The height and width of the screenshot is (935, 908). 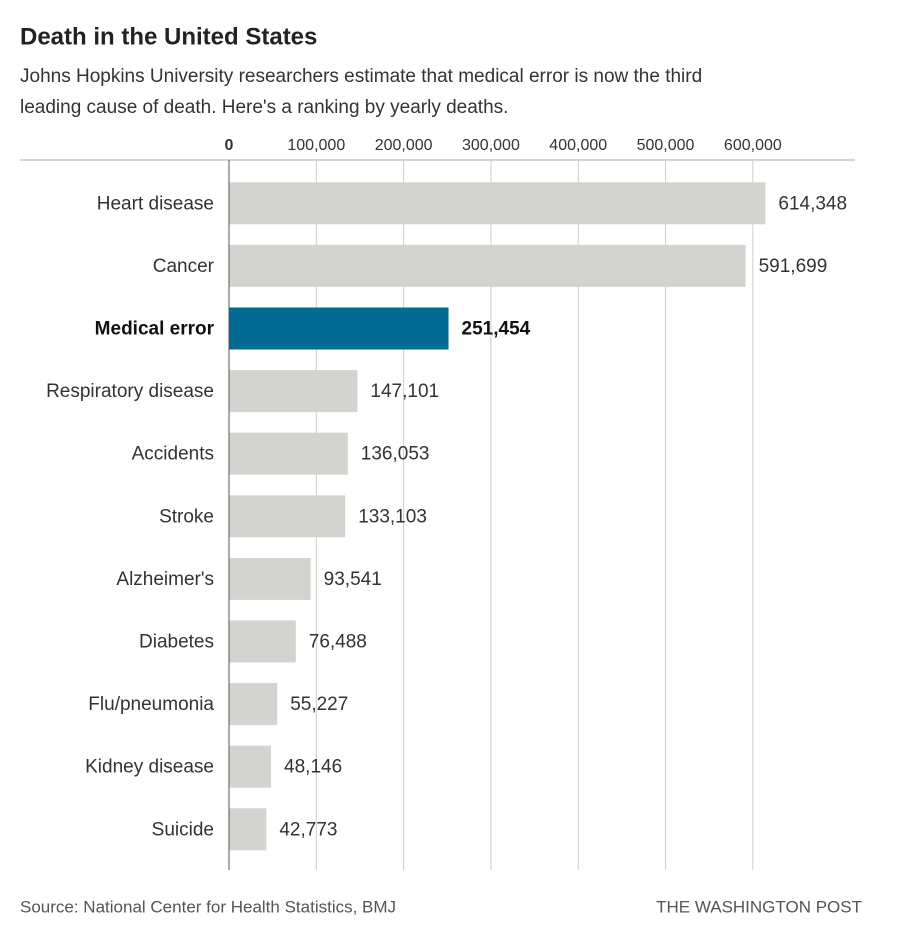 I want to click on x-tick-label: 0, so click(x=229, y=145).